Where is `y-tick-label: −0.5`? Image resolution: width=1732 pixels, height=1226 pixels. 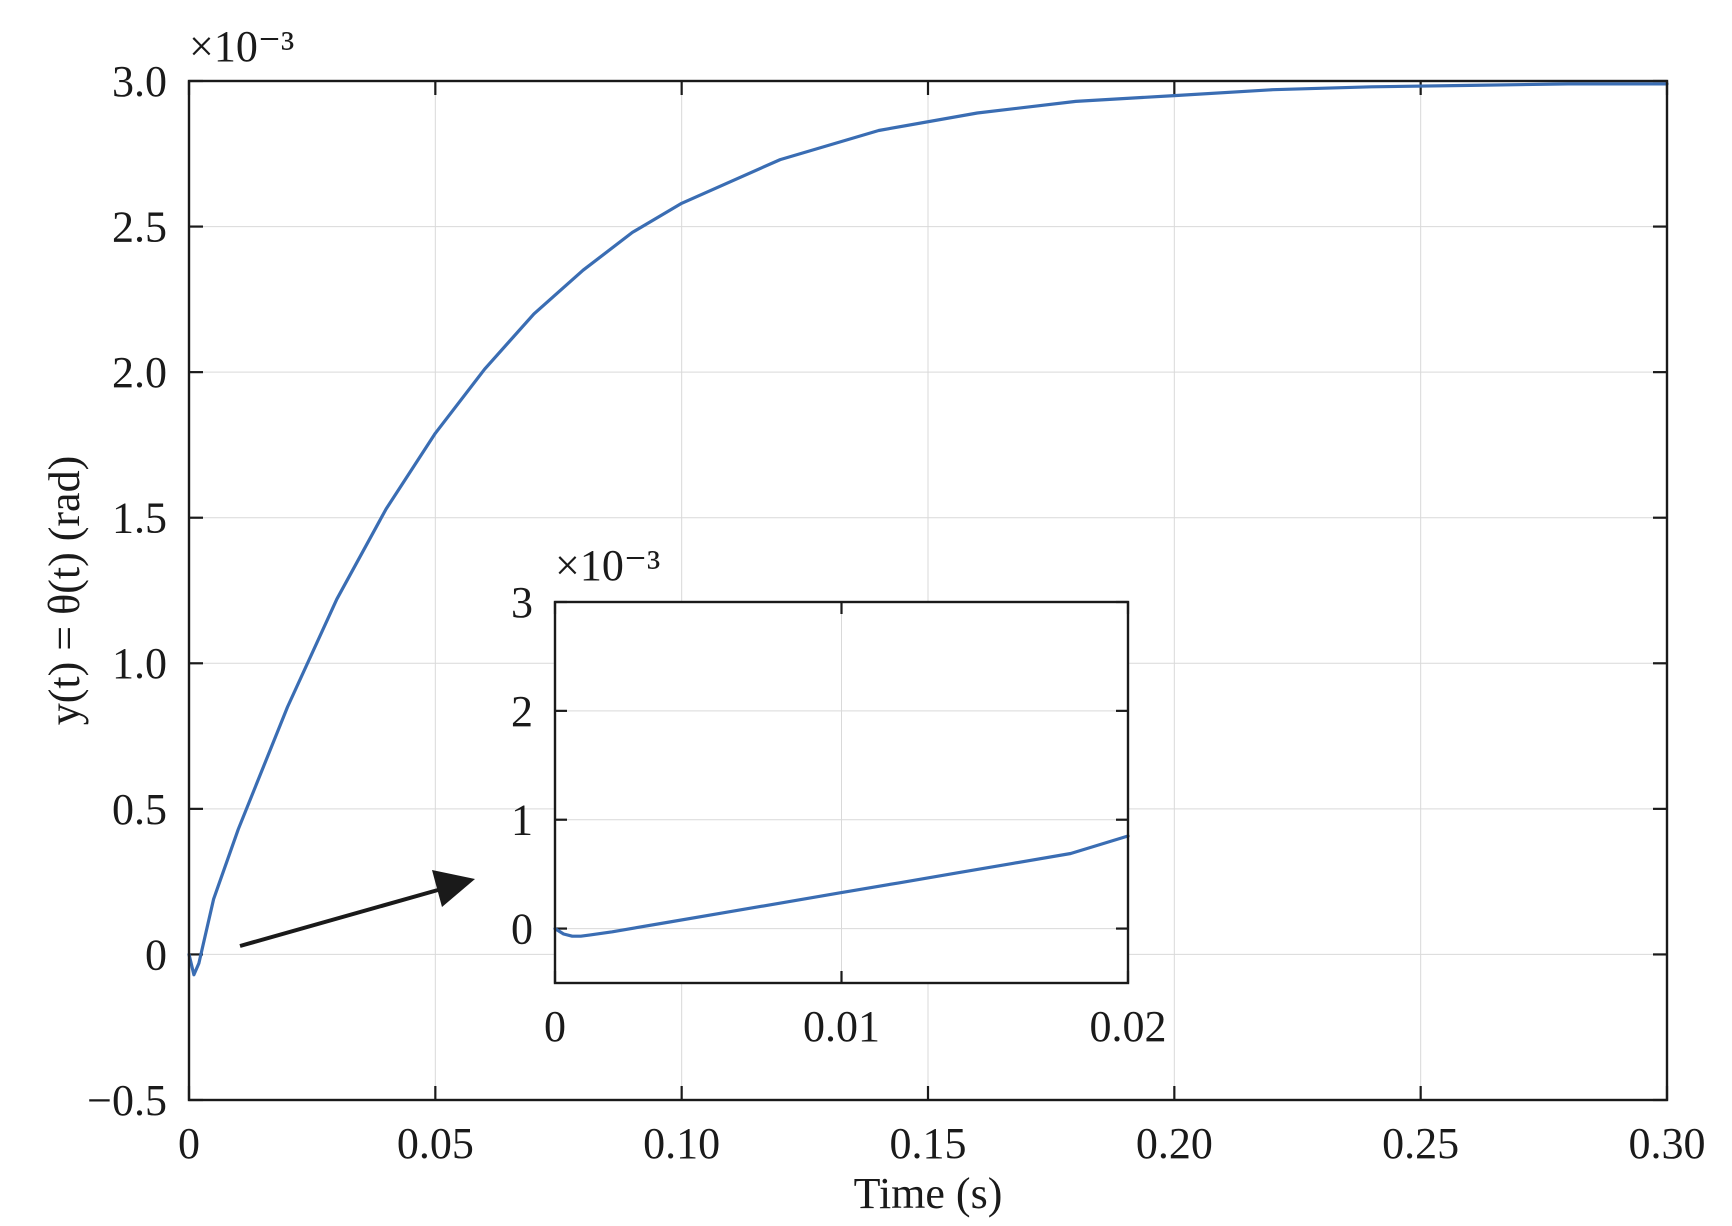 y-tick-label: −0.5 is located at coordinates (127, 1100).